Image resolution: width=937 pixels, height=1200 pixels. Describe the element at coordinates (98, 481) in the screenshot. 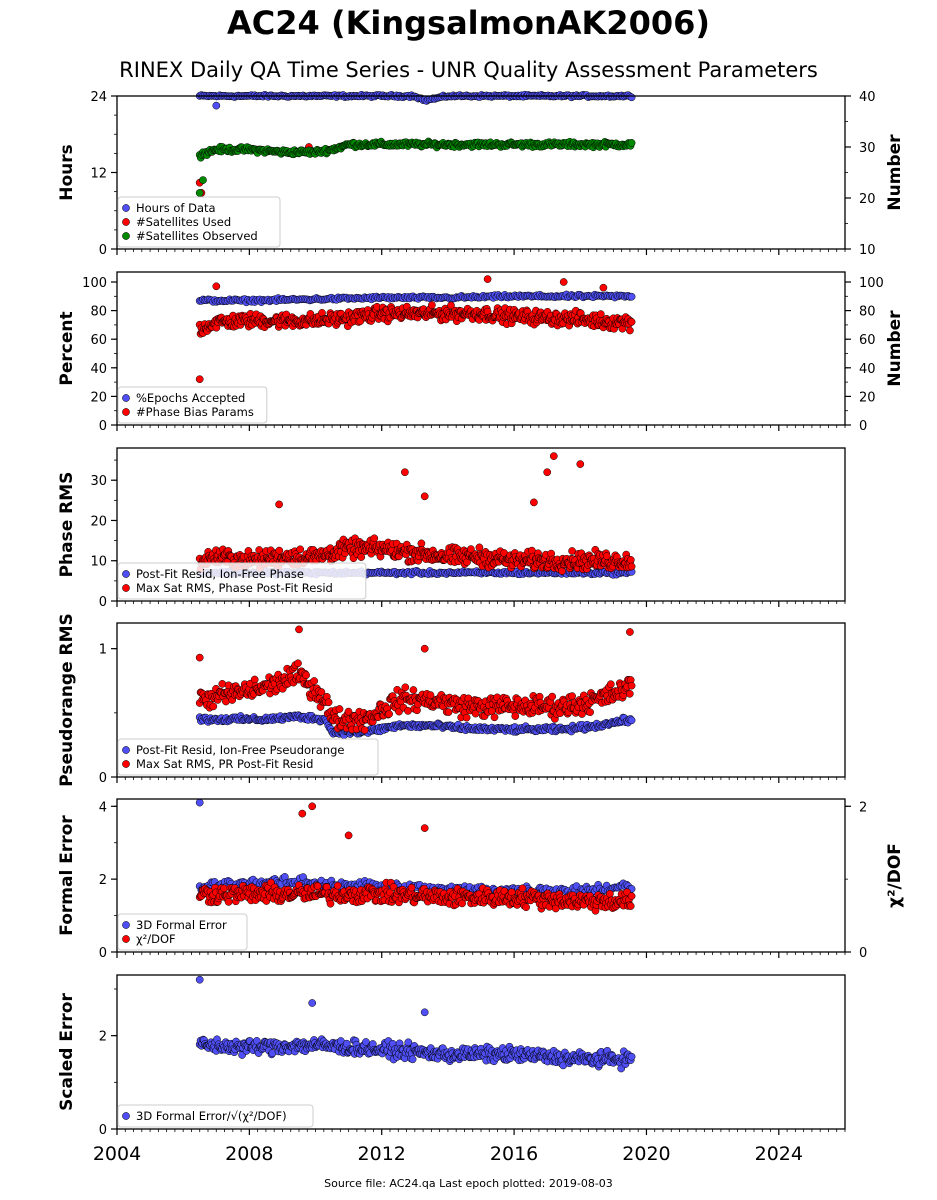

I see `y-tick-label: 30` at that location.